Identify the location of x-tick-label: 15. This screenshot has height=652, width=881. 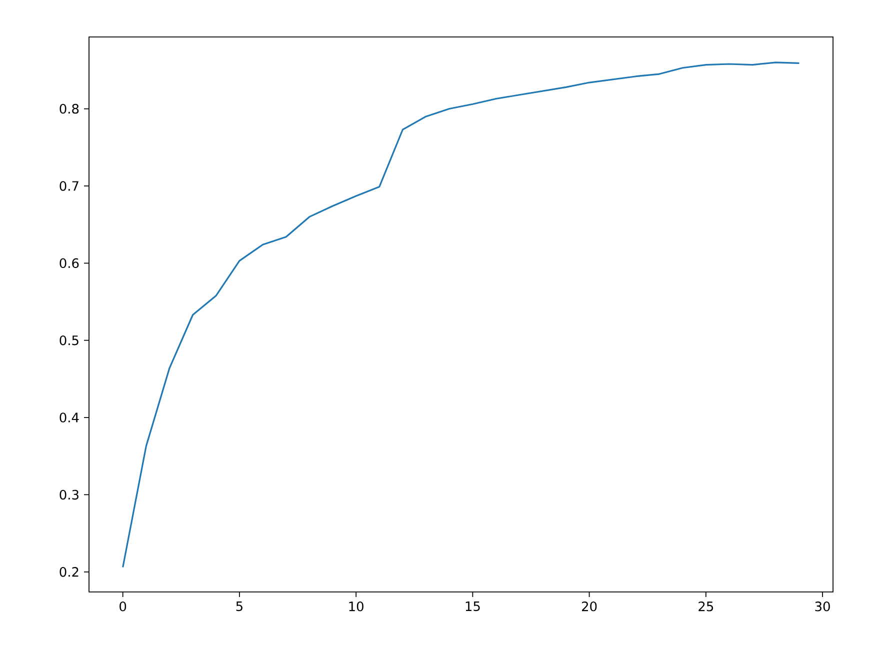
(473, 607).